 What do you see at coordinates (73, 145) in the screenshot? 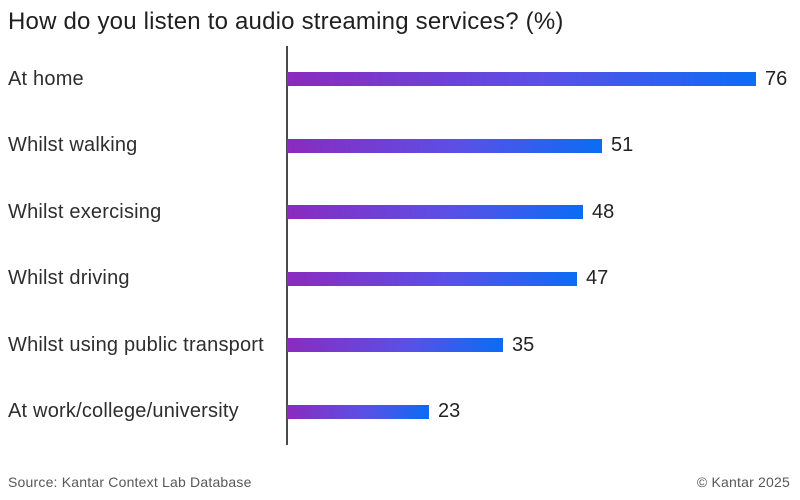
I see `category-label: Whilst walking` at bounding box center [73, 145].